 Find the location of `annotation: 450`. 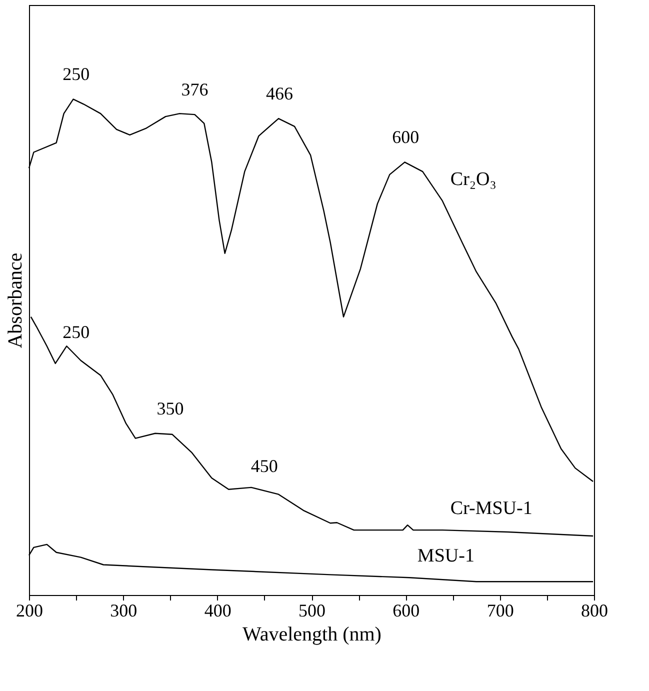

annotation: 450 is located at coordinates (264, 466).